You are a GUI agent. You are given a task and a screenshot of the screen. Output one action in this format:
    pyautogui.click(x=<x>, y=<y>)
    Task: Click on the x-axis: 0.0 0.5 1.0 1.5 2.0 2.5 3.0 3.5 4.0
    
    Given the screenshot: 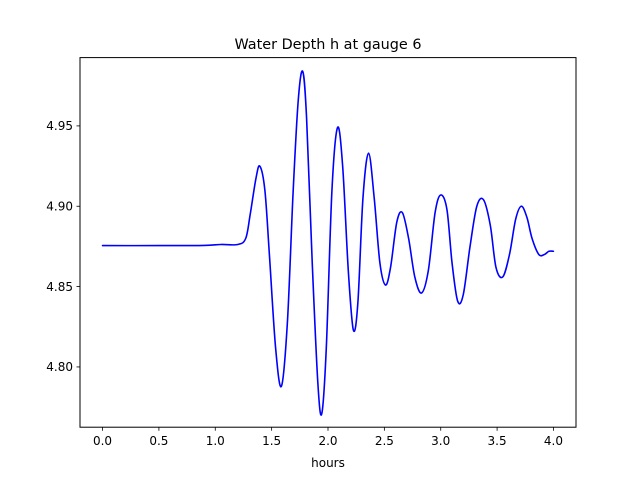 What is the action you would take?
    pyautogui.click(x=328, y=437)
    